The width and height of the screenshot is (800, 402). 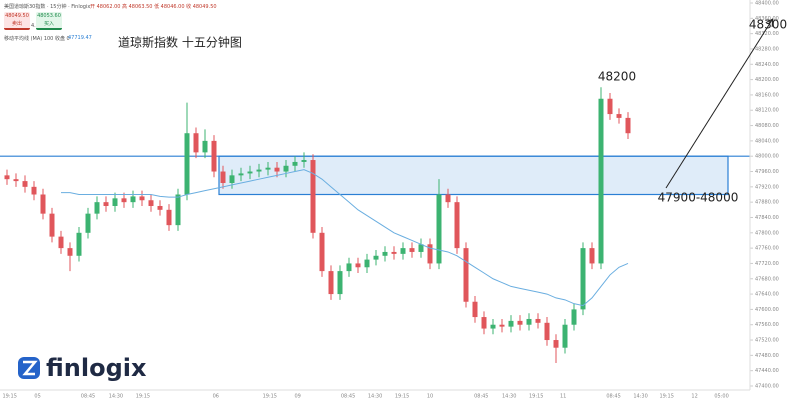 I want to click on chart-title: 道琼斯指数 十五分钟图, so click(x=180, y=42).